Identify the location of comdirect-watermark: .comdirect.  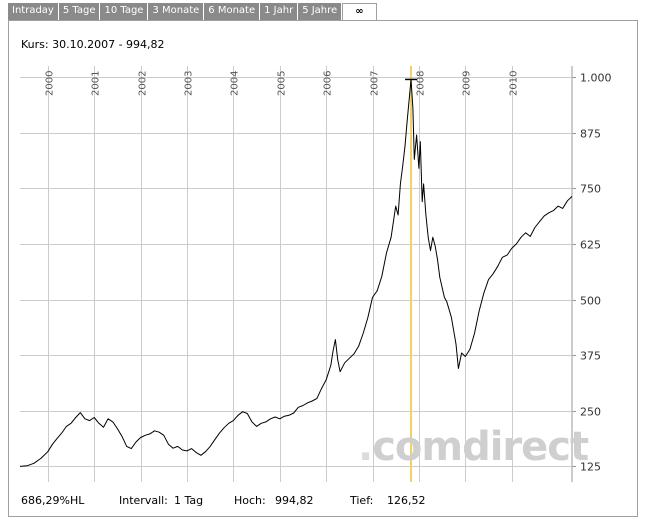
(473, 447).